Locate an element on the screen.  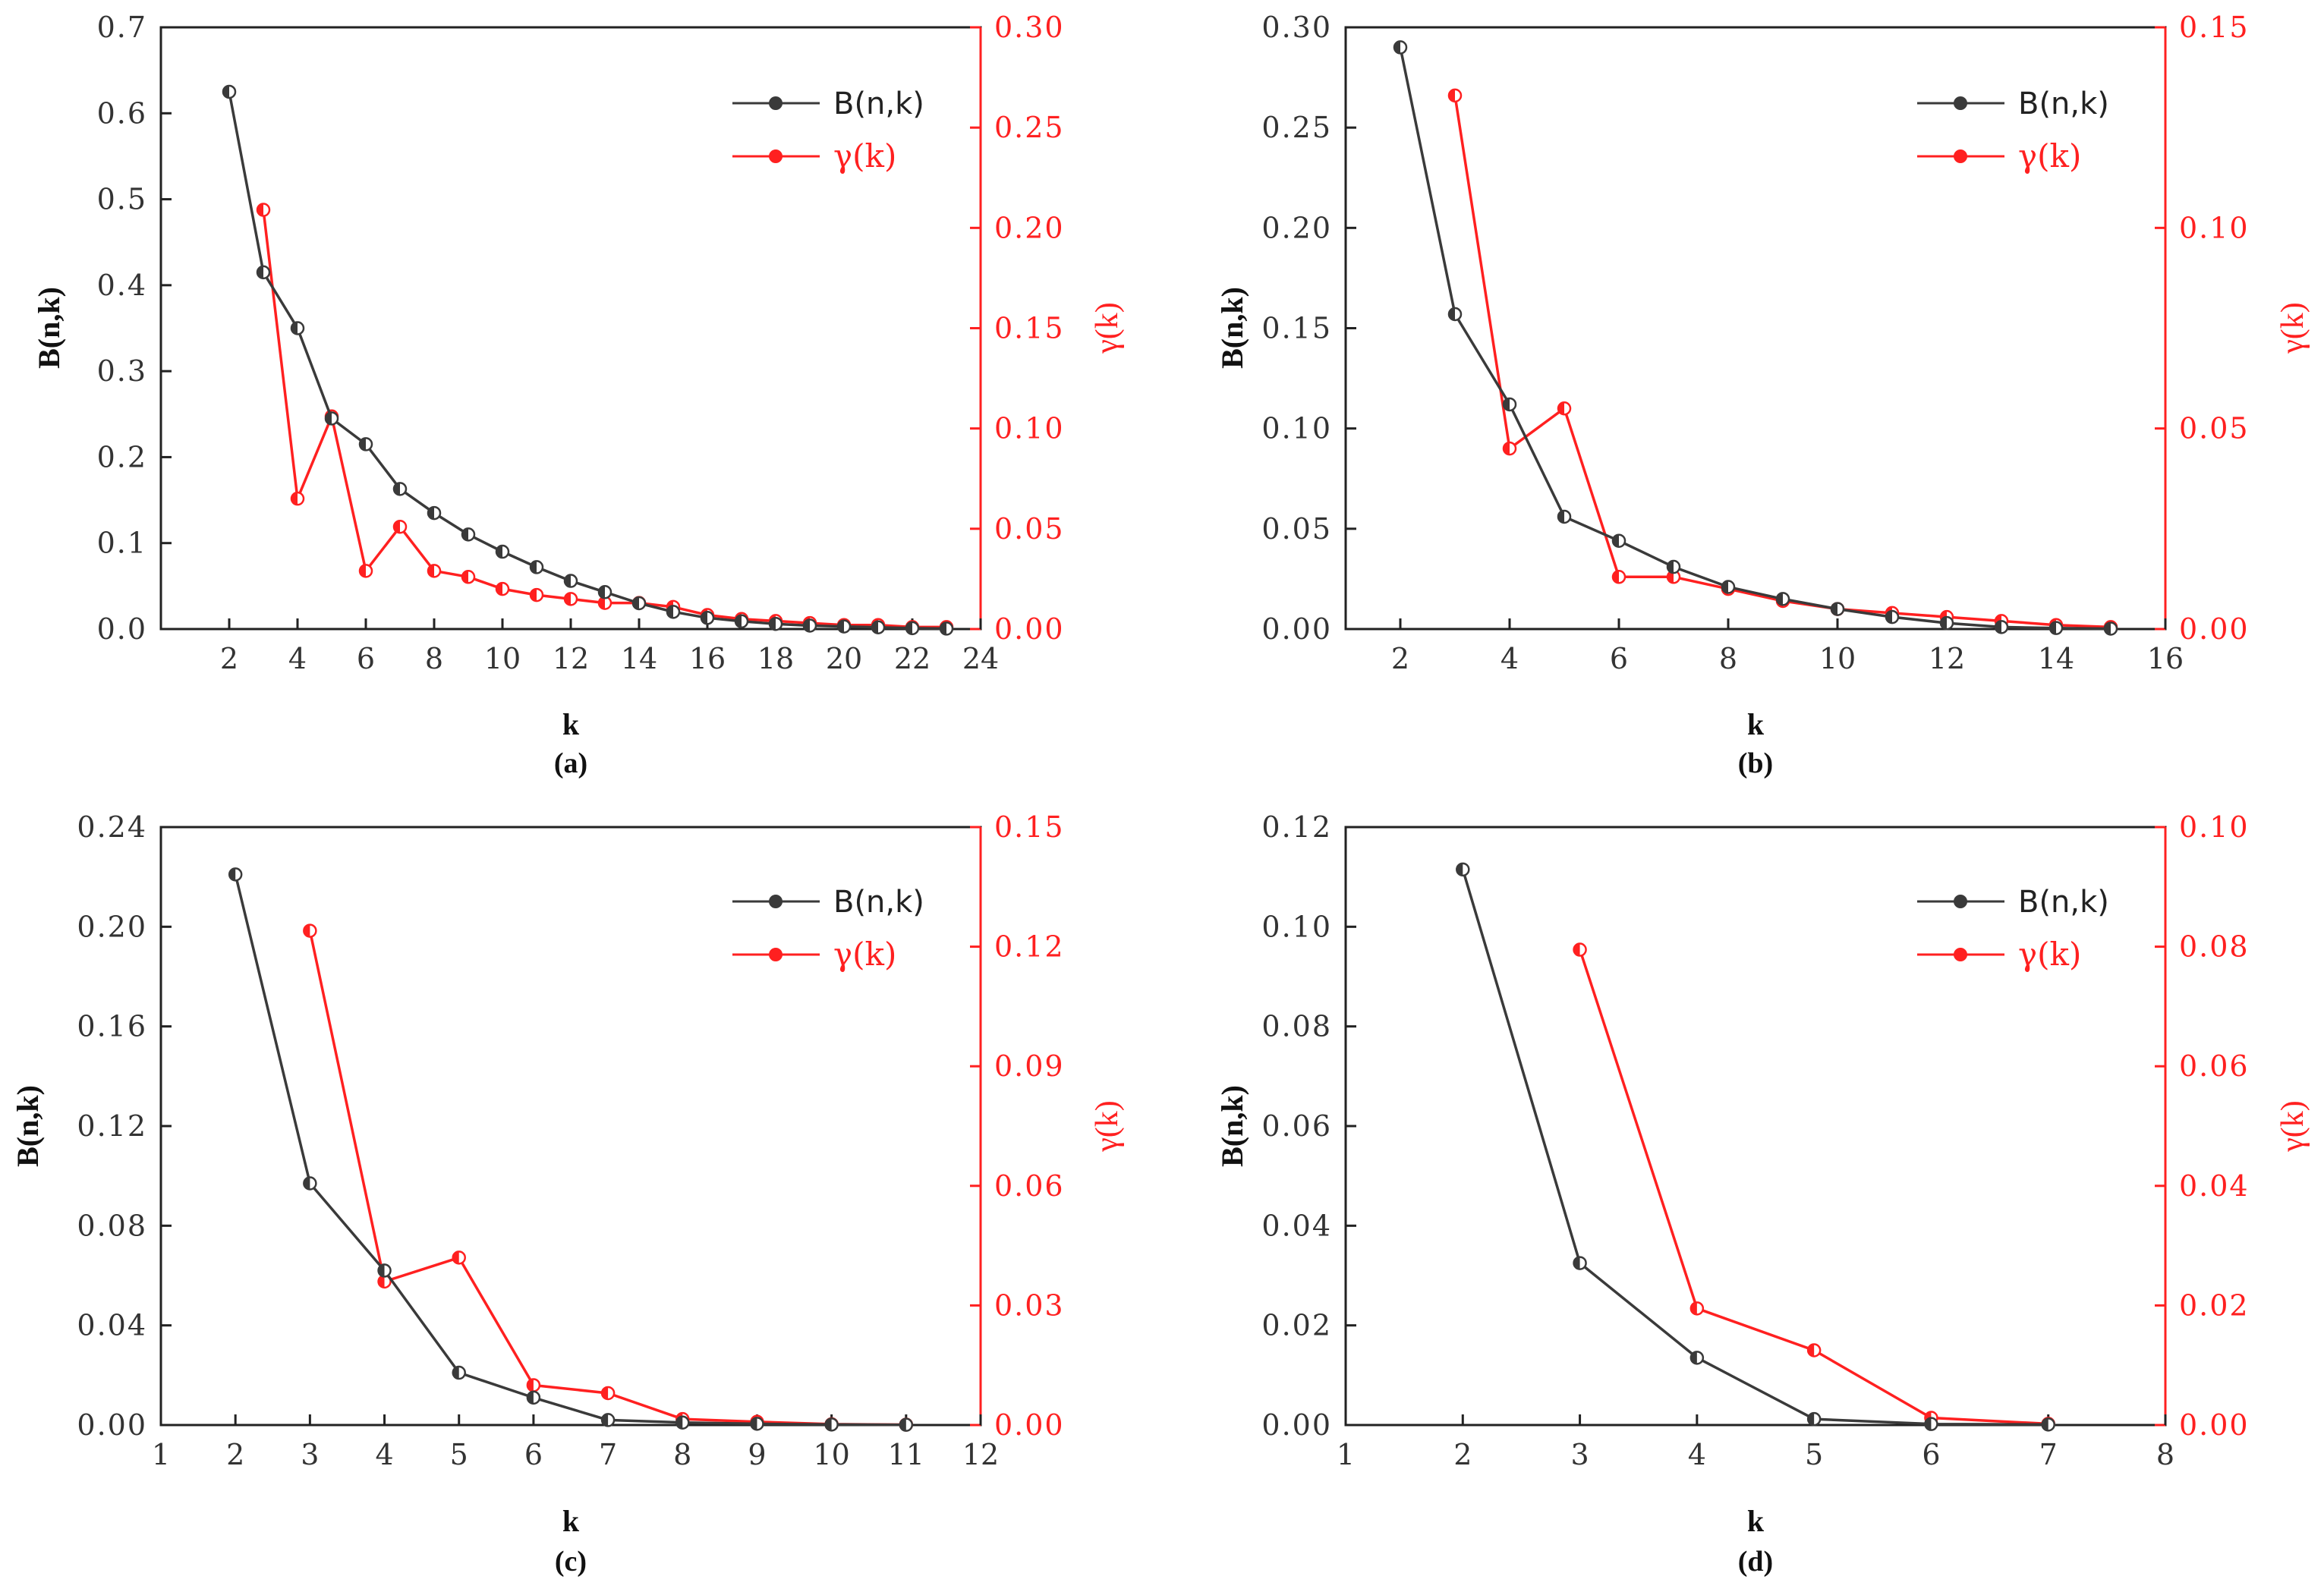
left-axis-ticks: 0.0 0.1 0.2 0.3 0.4 0.5 0.6 0.7 is located at coordinates (134, 328).